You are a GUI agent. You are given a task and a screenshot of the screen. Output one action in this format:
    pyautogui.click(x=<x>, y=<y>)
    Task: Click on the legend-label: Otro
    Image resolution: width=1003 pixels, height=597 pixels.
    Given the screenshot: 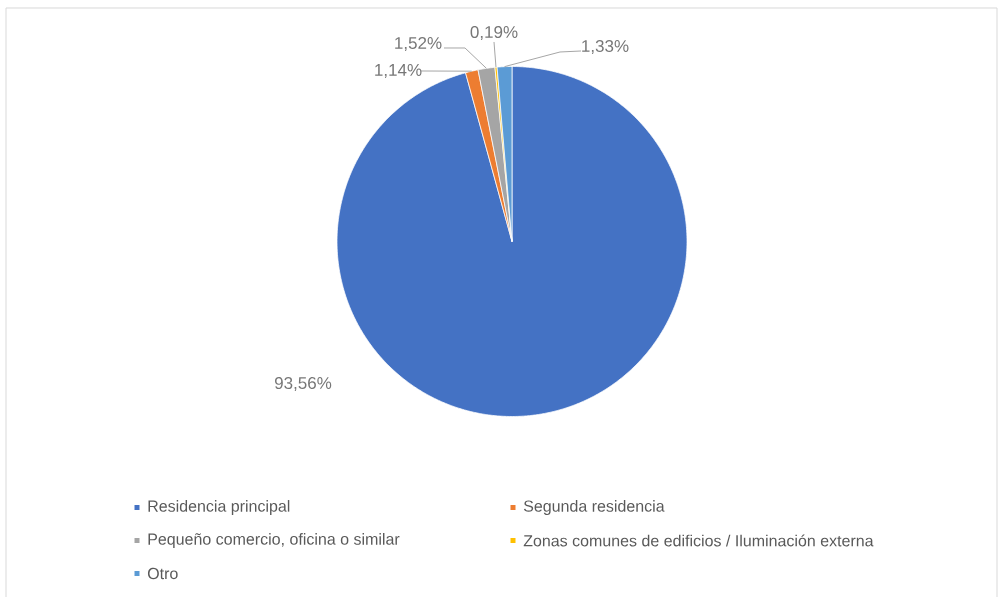 What is the action you would take?
    pyautogui.click(x=162, y=573)
    